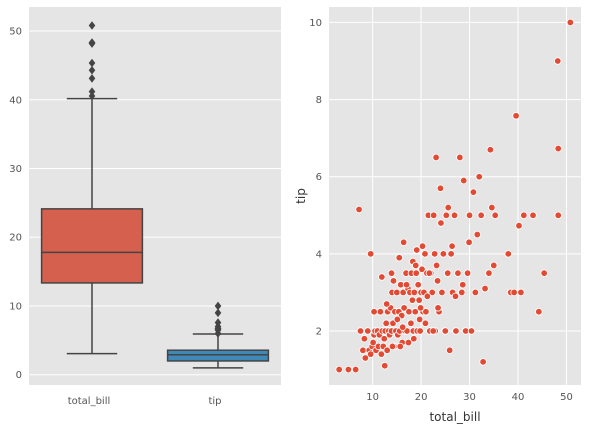 This screenshot has width=591, height=430. I want to click on y-tick-label: 4, so click(319, 254).